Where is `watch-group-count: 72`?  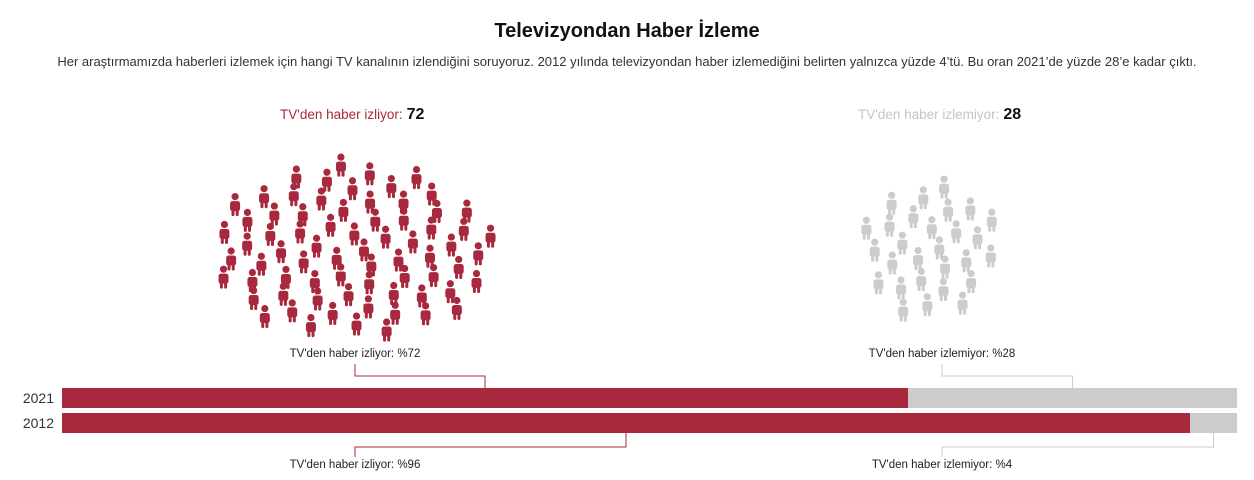 watch-group-count: 72 is located at coordinates (415, 114).